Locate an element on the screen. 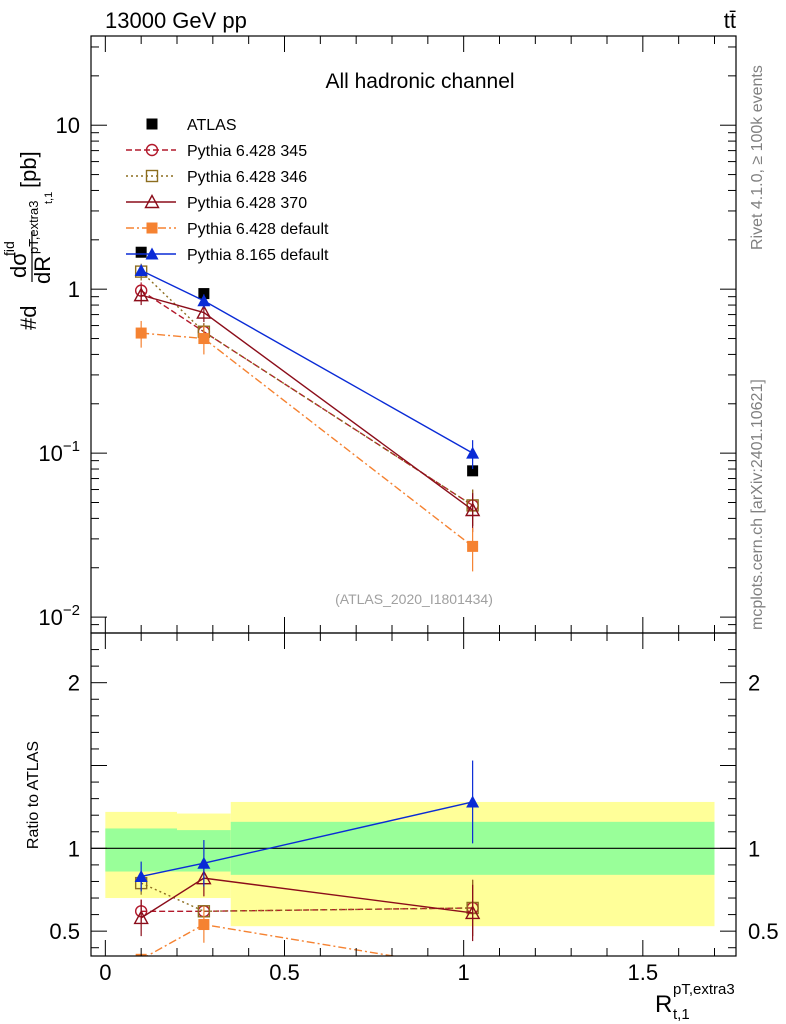 This screenshot has width=786, height=1024. process-label: tt̄ is located at coordinates (730, 20).